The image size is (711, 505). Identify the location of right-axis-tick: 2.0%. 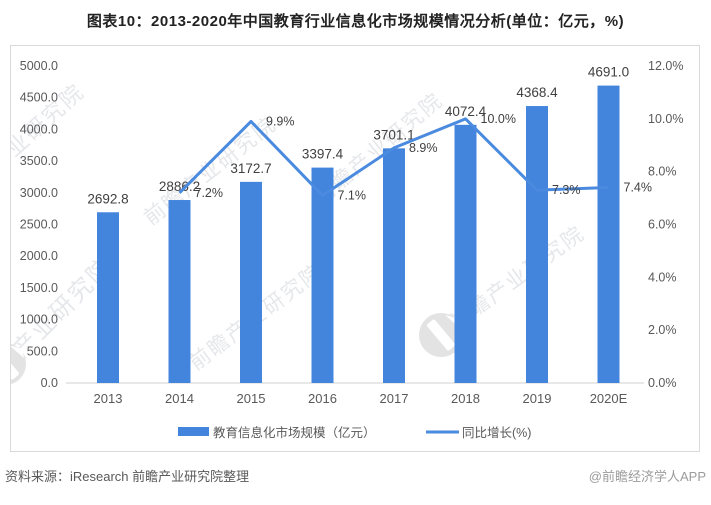
(662, 330).